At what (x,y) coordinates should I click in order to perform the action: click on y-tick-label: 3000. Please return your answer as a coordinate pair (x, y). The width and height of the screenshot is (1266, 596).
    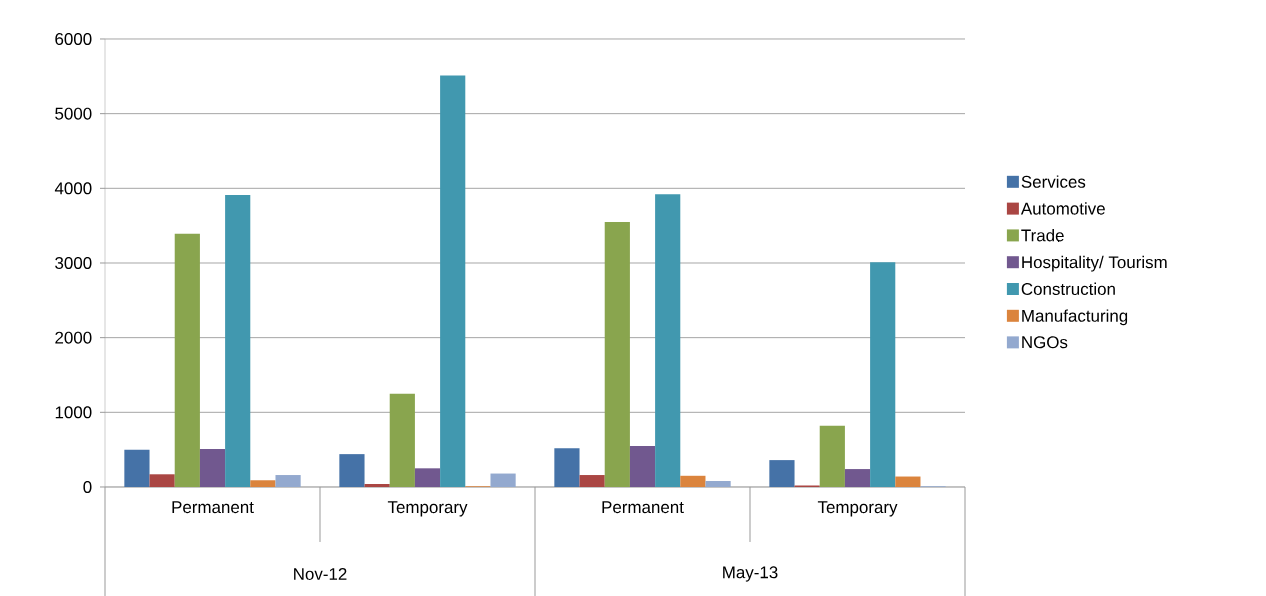
    Looking at the image, I should click on (73, 262).